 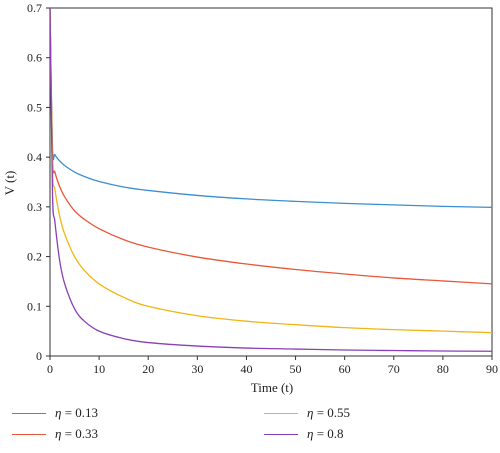 I want to click on x-tick-label-20: 20, so click(x=148, y=369).